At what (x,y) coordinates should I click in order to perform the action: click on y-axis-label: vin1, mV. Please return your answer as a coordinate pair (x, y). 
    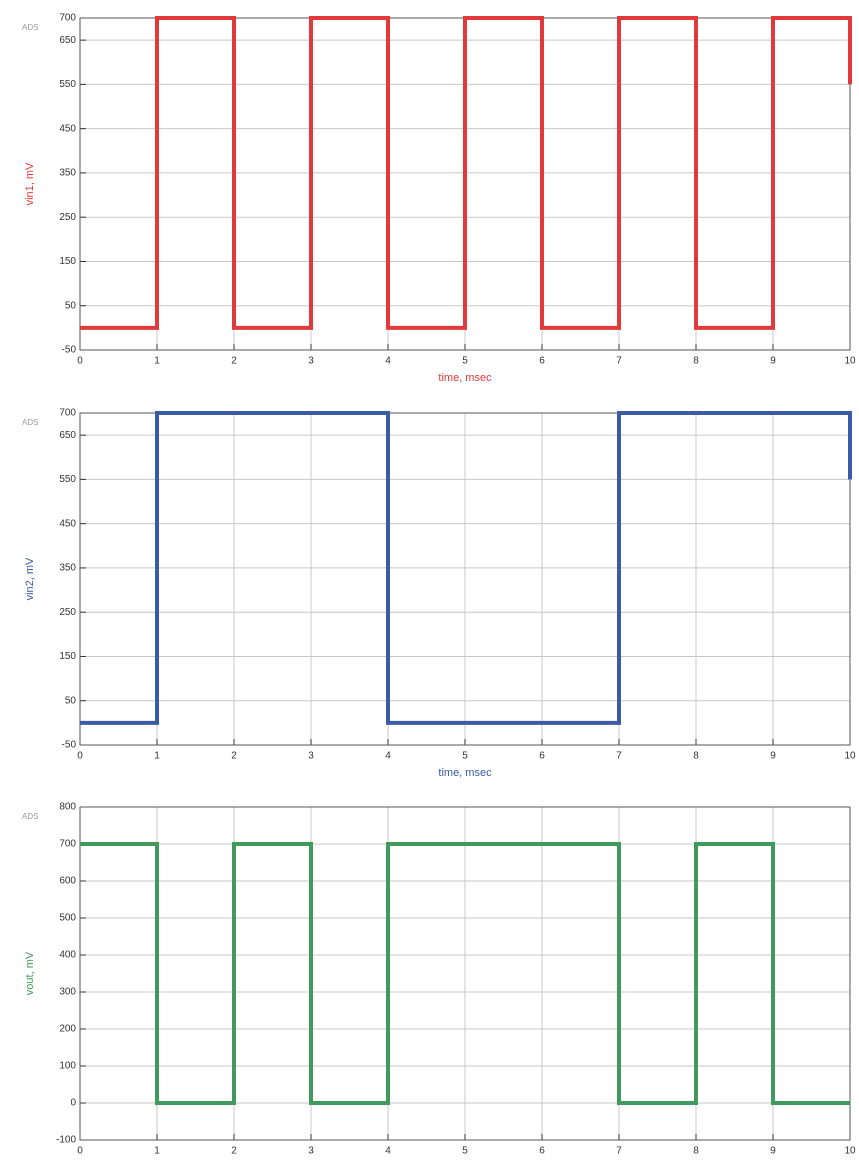
    Looking at the image, I should click on (30, 183).